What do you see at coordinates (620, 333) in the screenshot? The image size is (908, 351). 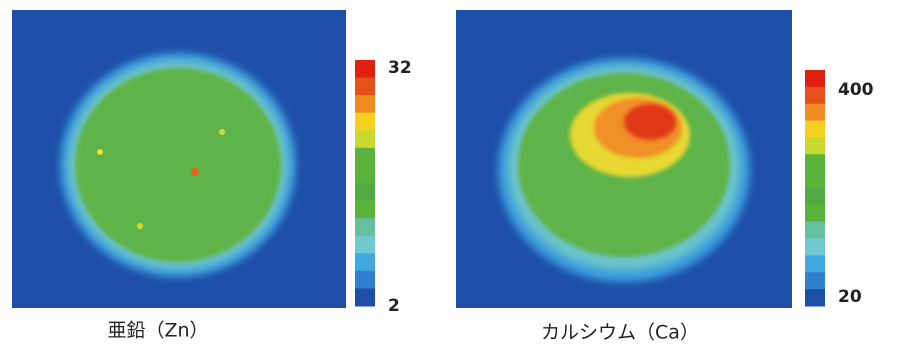 I see `caption: カルシウム（Ca）` at bounding box center [620, 333].